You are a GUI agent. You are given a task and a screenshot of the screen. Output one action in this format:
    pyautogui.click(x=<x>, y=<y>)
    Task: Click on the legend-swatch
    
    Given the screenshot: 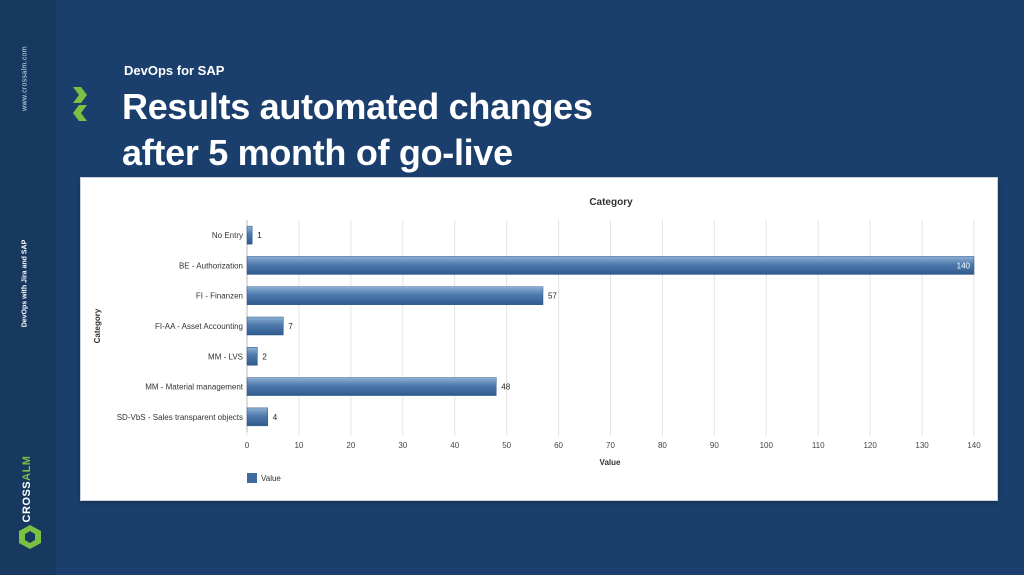 What is the action you would take?
    pyautogui.click(x=252, y=478)
    